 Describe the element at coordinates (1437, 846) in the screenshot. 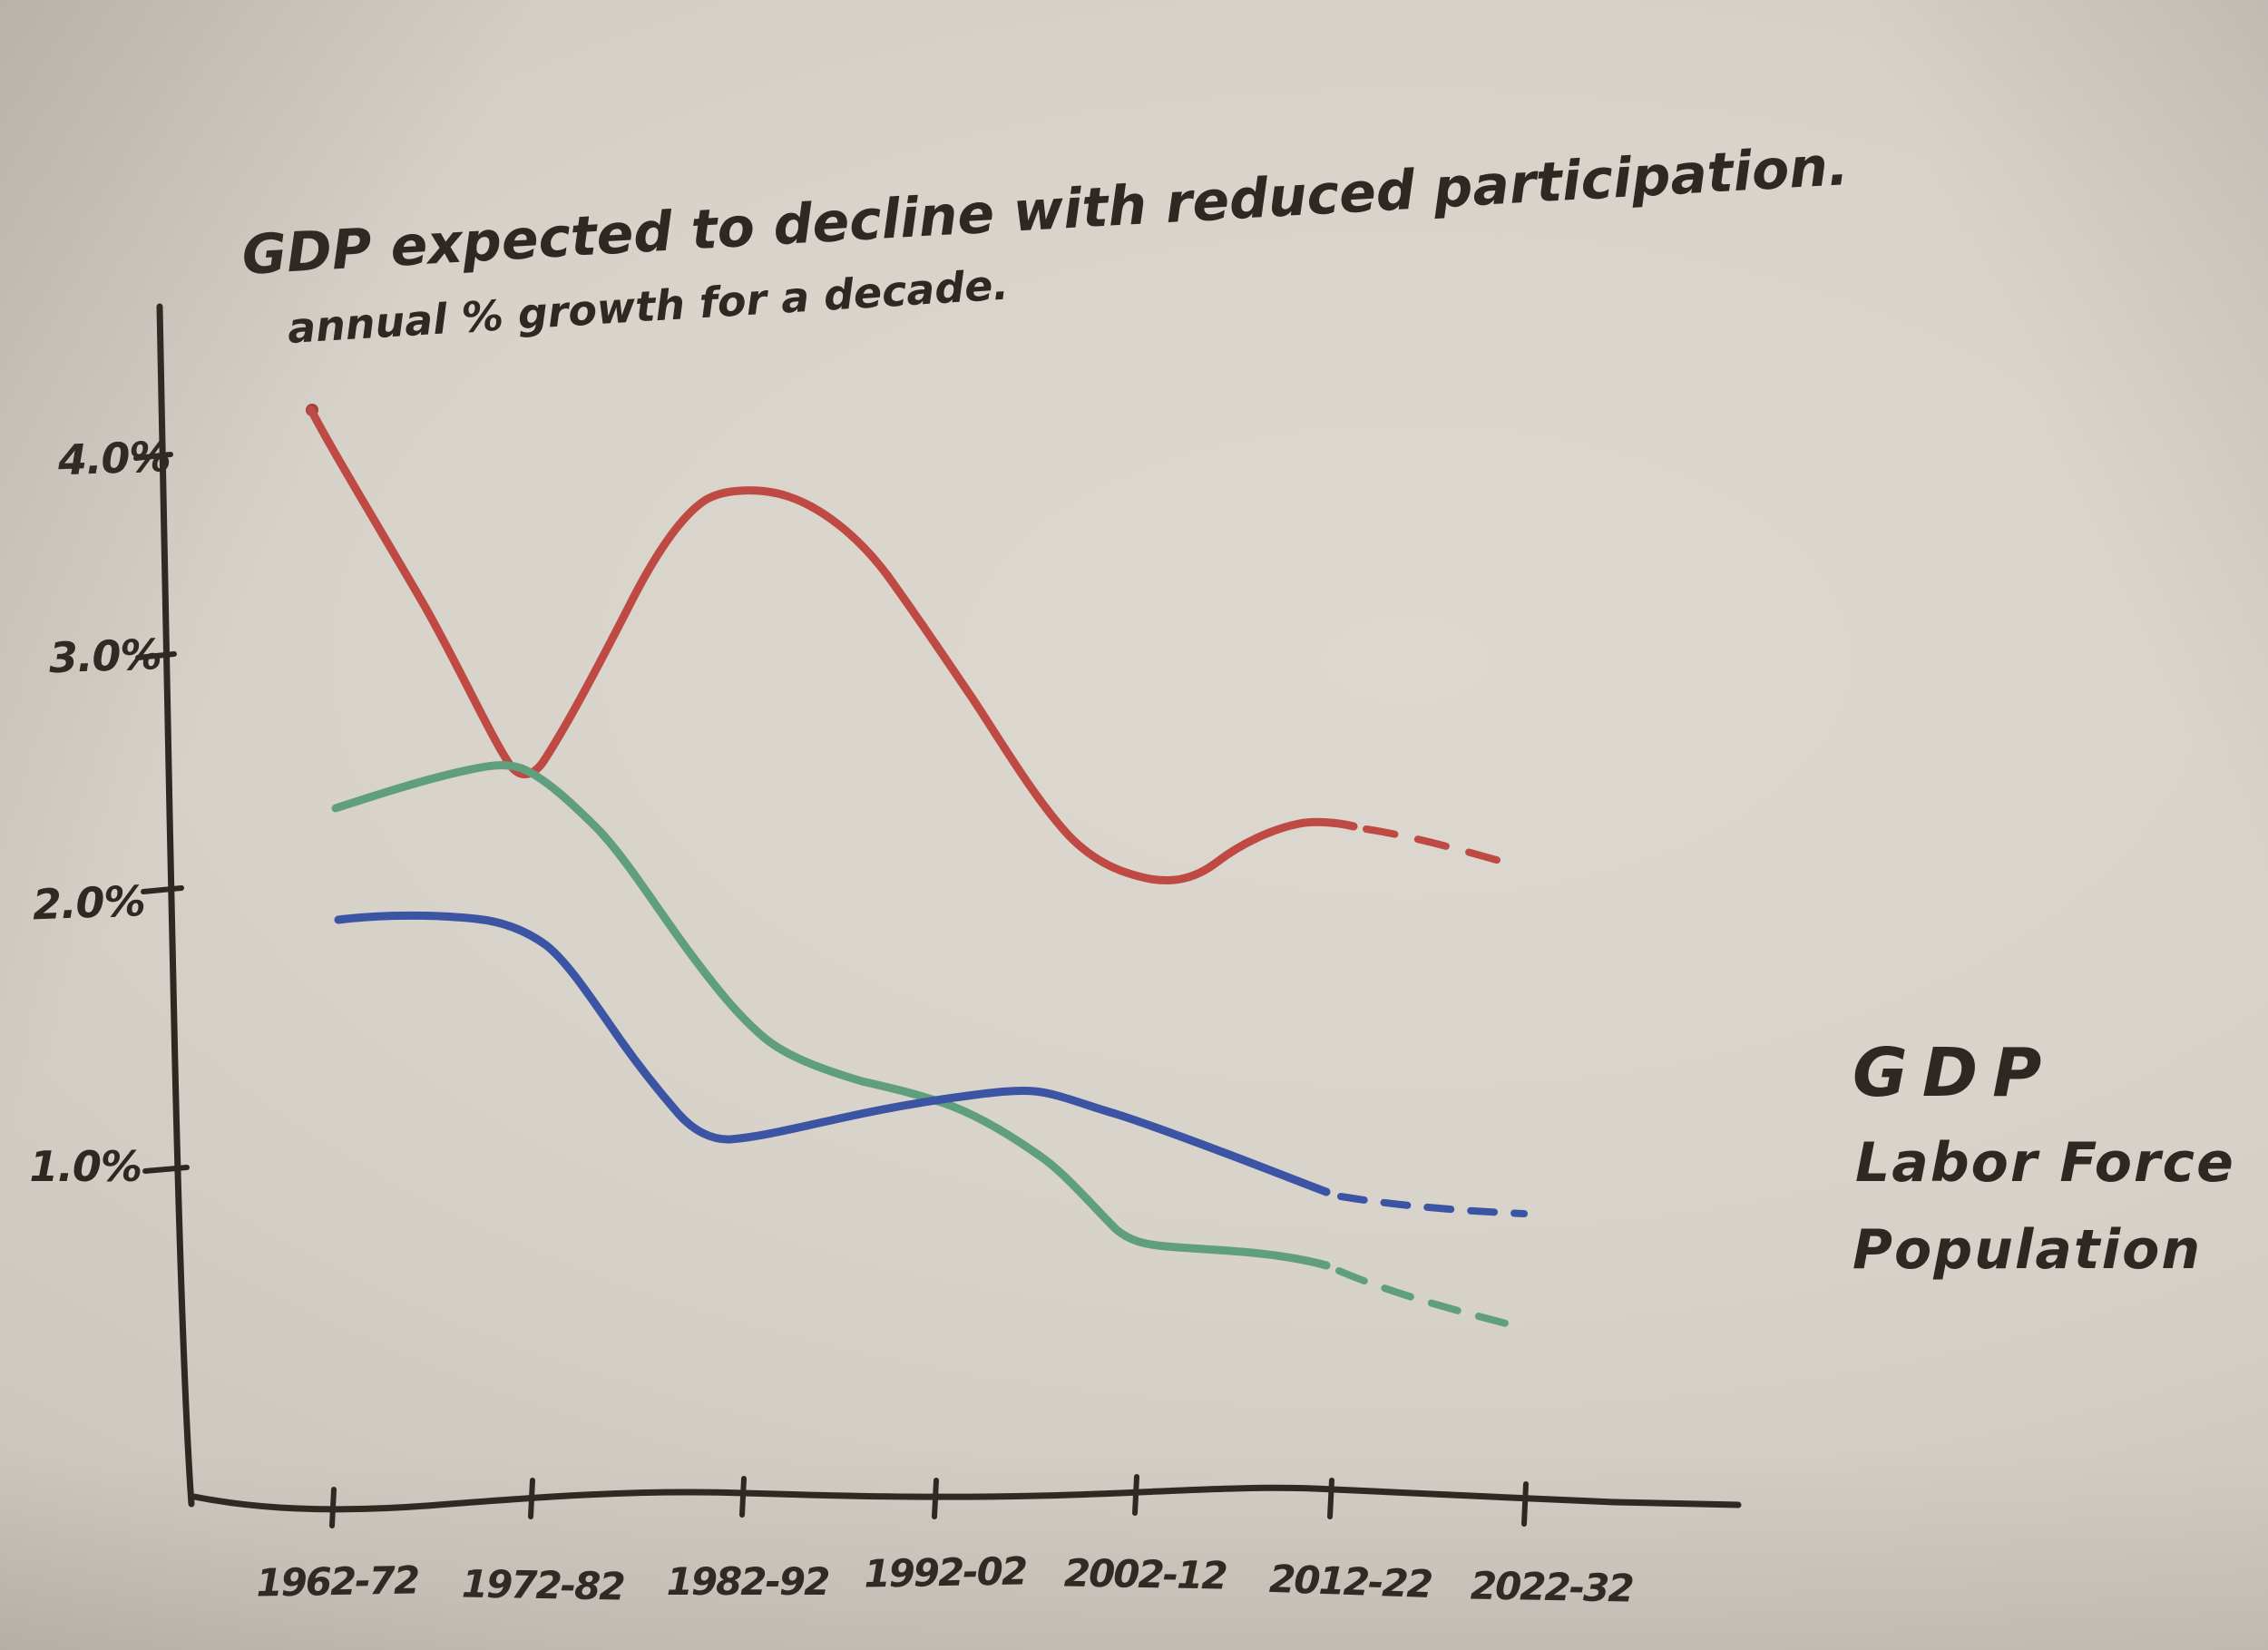

I see `gdp-line-projected` at that location.